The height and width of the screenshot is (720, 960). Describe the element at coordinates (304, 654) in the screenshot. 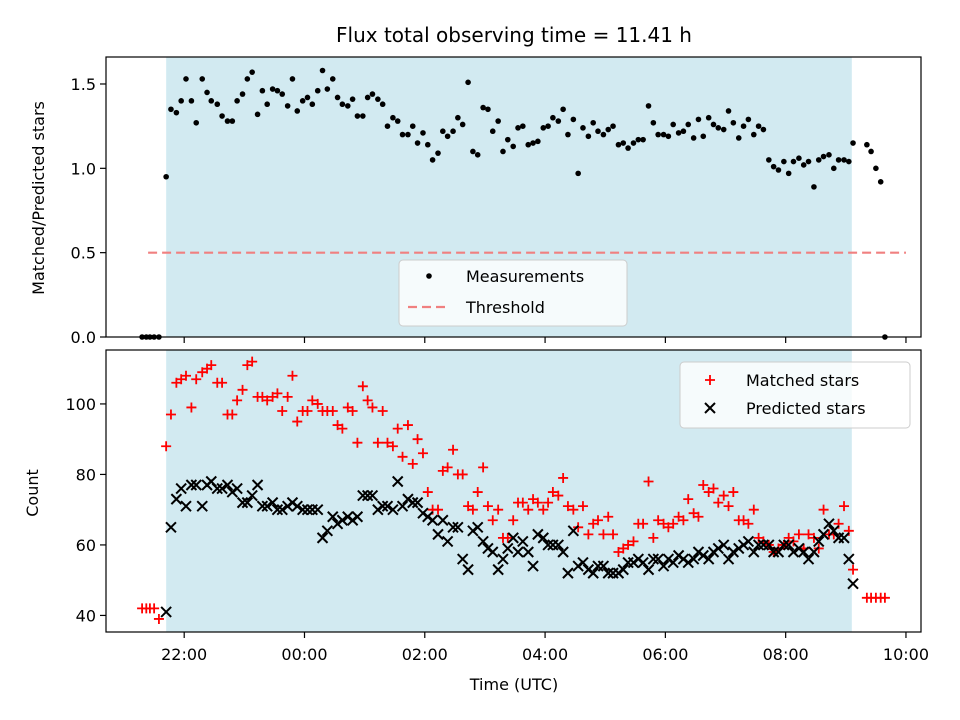

I see `x-tick-label: 00:00` at that location.